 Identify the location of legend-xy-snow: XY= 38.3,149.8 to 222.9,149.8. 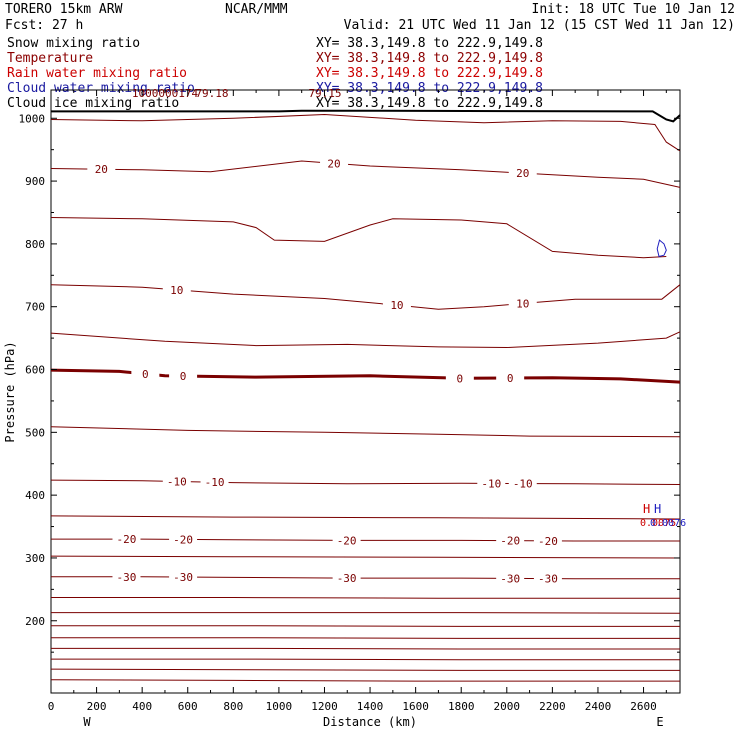
(429, 43).